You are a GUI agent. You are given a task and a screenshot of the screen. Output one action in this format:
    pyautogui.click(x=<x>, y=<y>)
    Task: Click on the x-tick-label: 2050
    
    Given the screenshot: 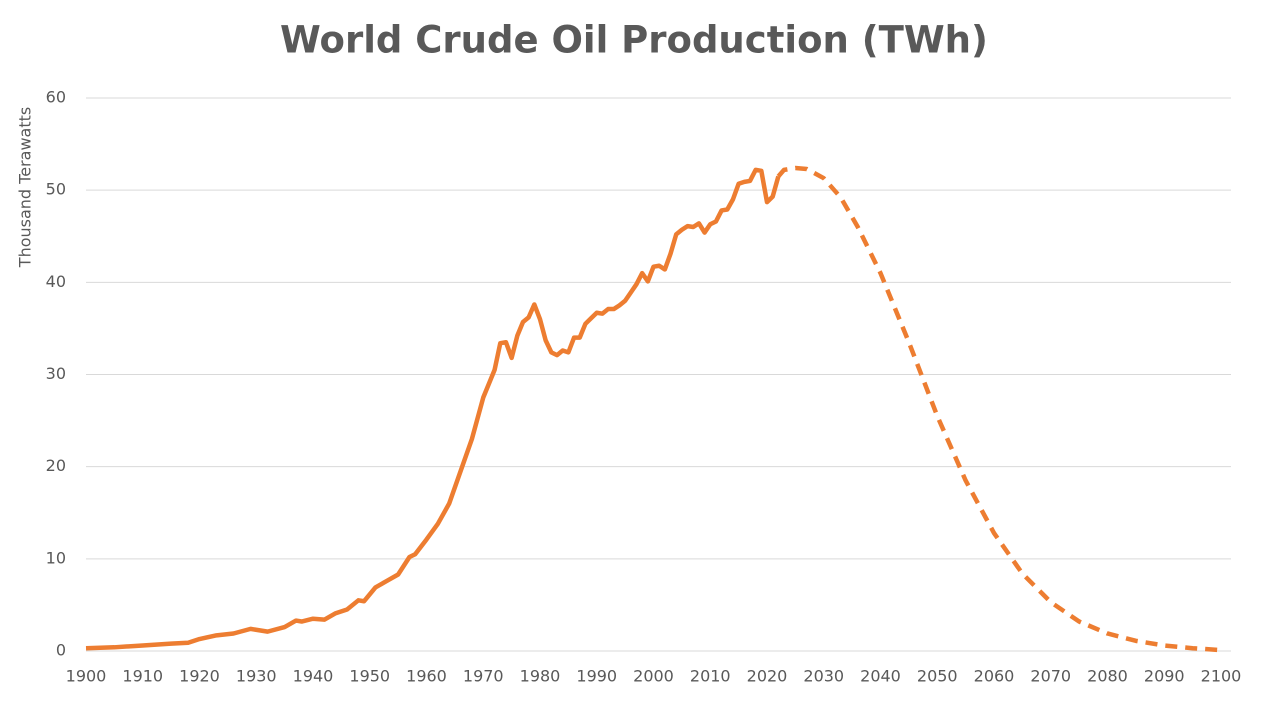 What is the action you would take?
    pyautogui.click(x=937, y=676)
    